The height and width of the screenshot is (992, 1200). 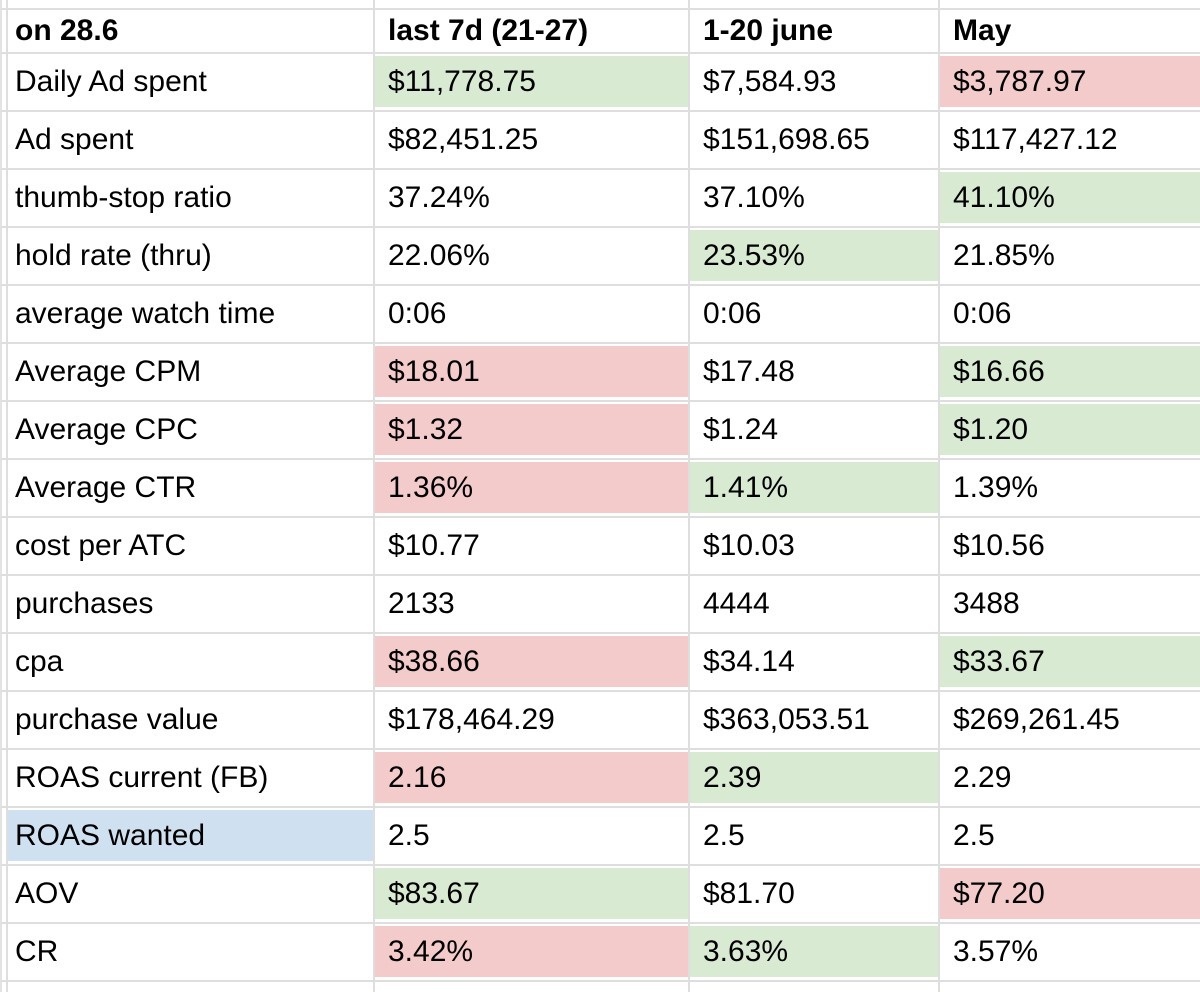 I want to click on cell-value: 1.36%, so click(x=431, y=487).